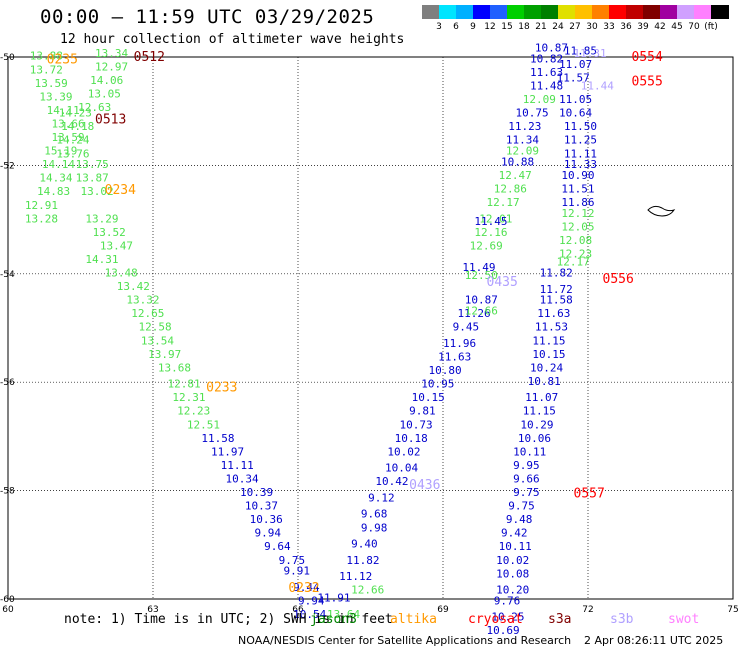 Image resolution: width=740 pixels, height=650 pixels. What do you see at coordinates (92, 164) in the screenshot?
I see `wave-height-value: 13.75` at bounding box center [92, 164].